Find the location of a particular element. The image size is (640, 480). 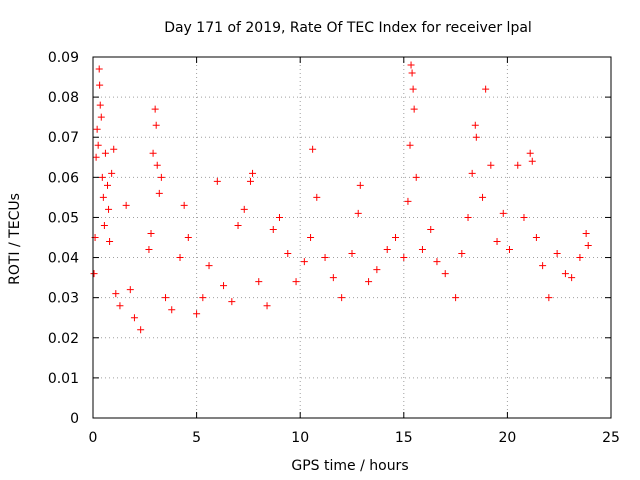

y-tick-label: 0.02 is located at coordinates (63, 339).